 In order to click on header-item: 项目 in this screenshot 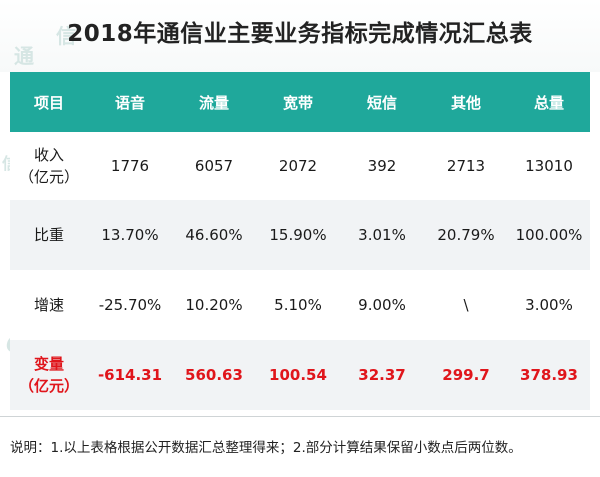, I will do `click(48, 102)`.